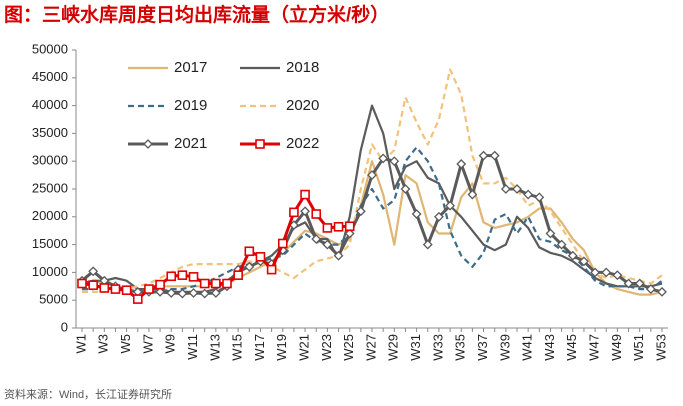 This screenshot has width=683, height=406. I want to click on x-tick-label: W43, so click(549, 347).